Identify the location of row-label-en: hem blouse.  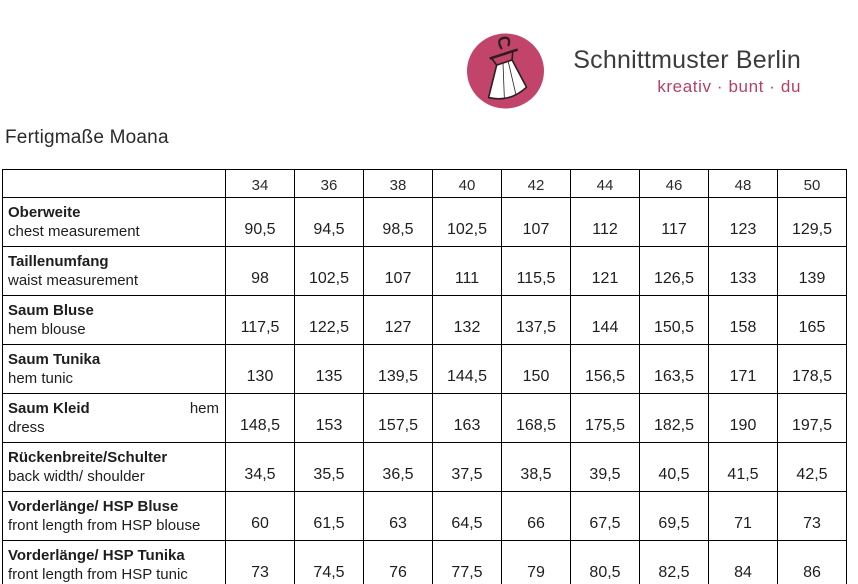
(47, 329).